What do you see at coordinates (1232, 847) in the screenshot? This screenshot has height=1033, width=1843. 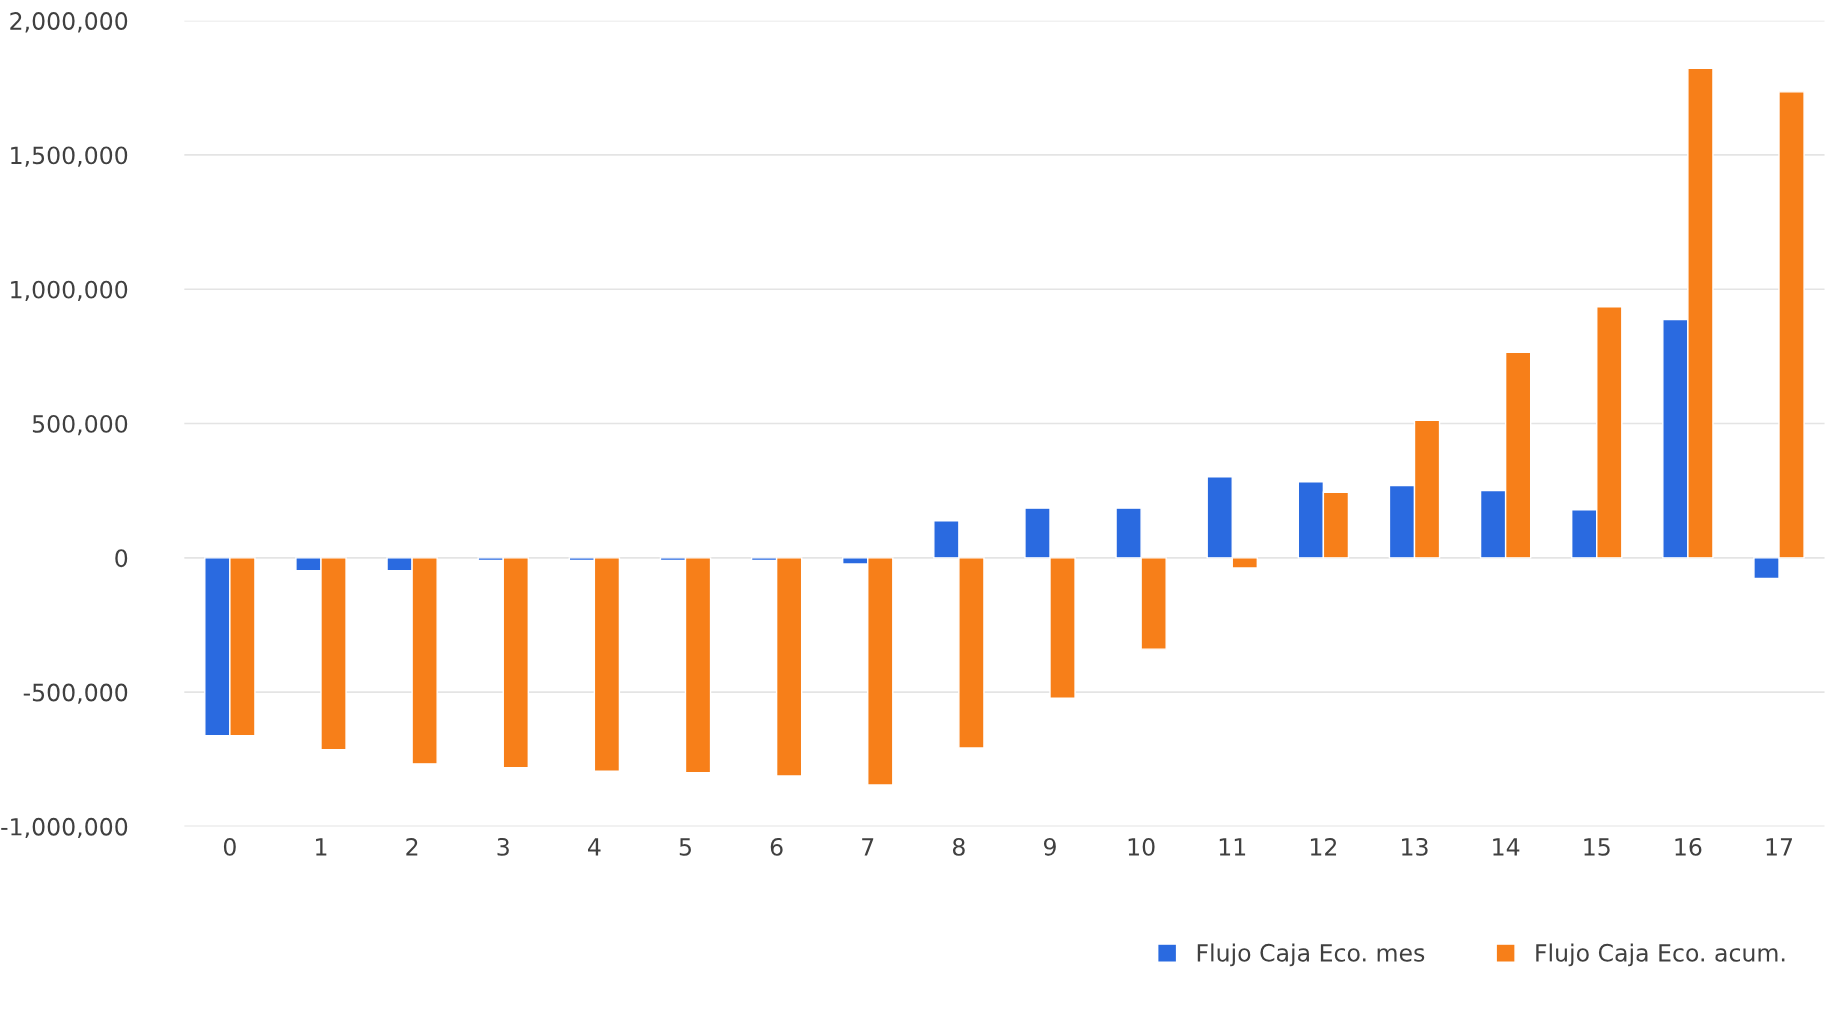 I see `x-tick-label: 11` at bounding box center [1232, 847].